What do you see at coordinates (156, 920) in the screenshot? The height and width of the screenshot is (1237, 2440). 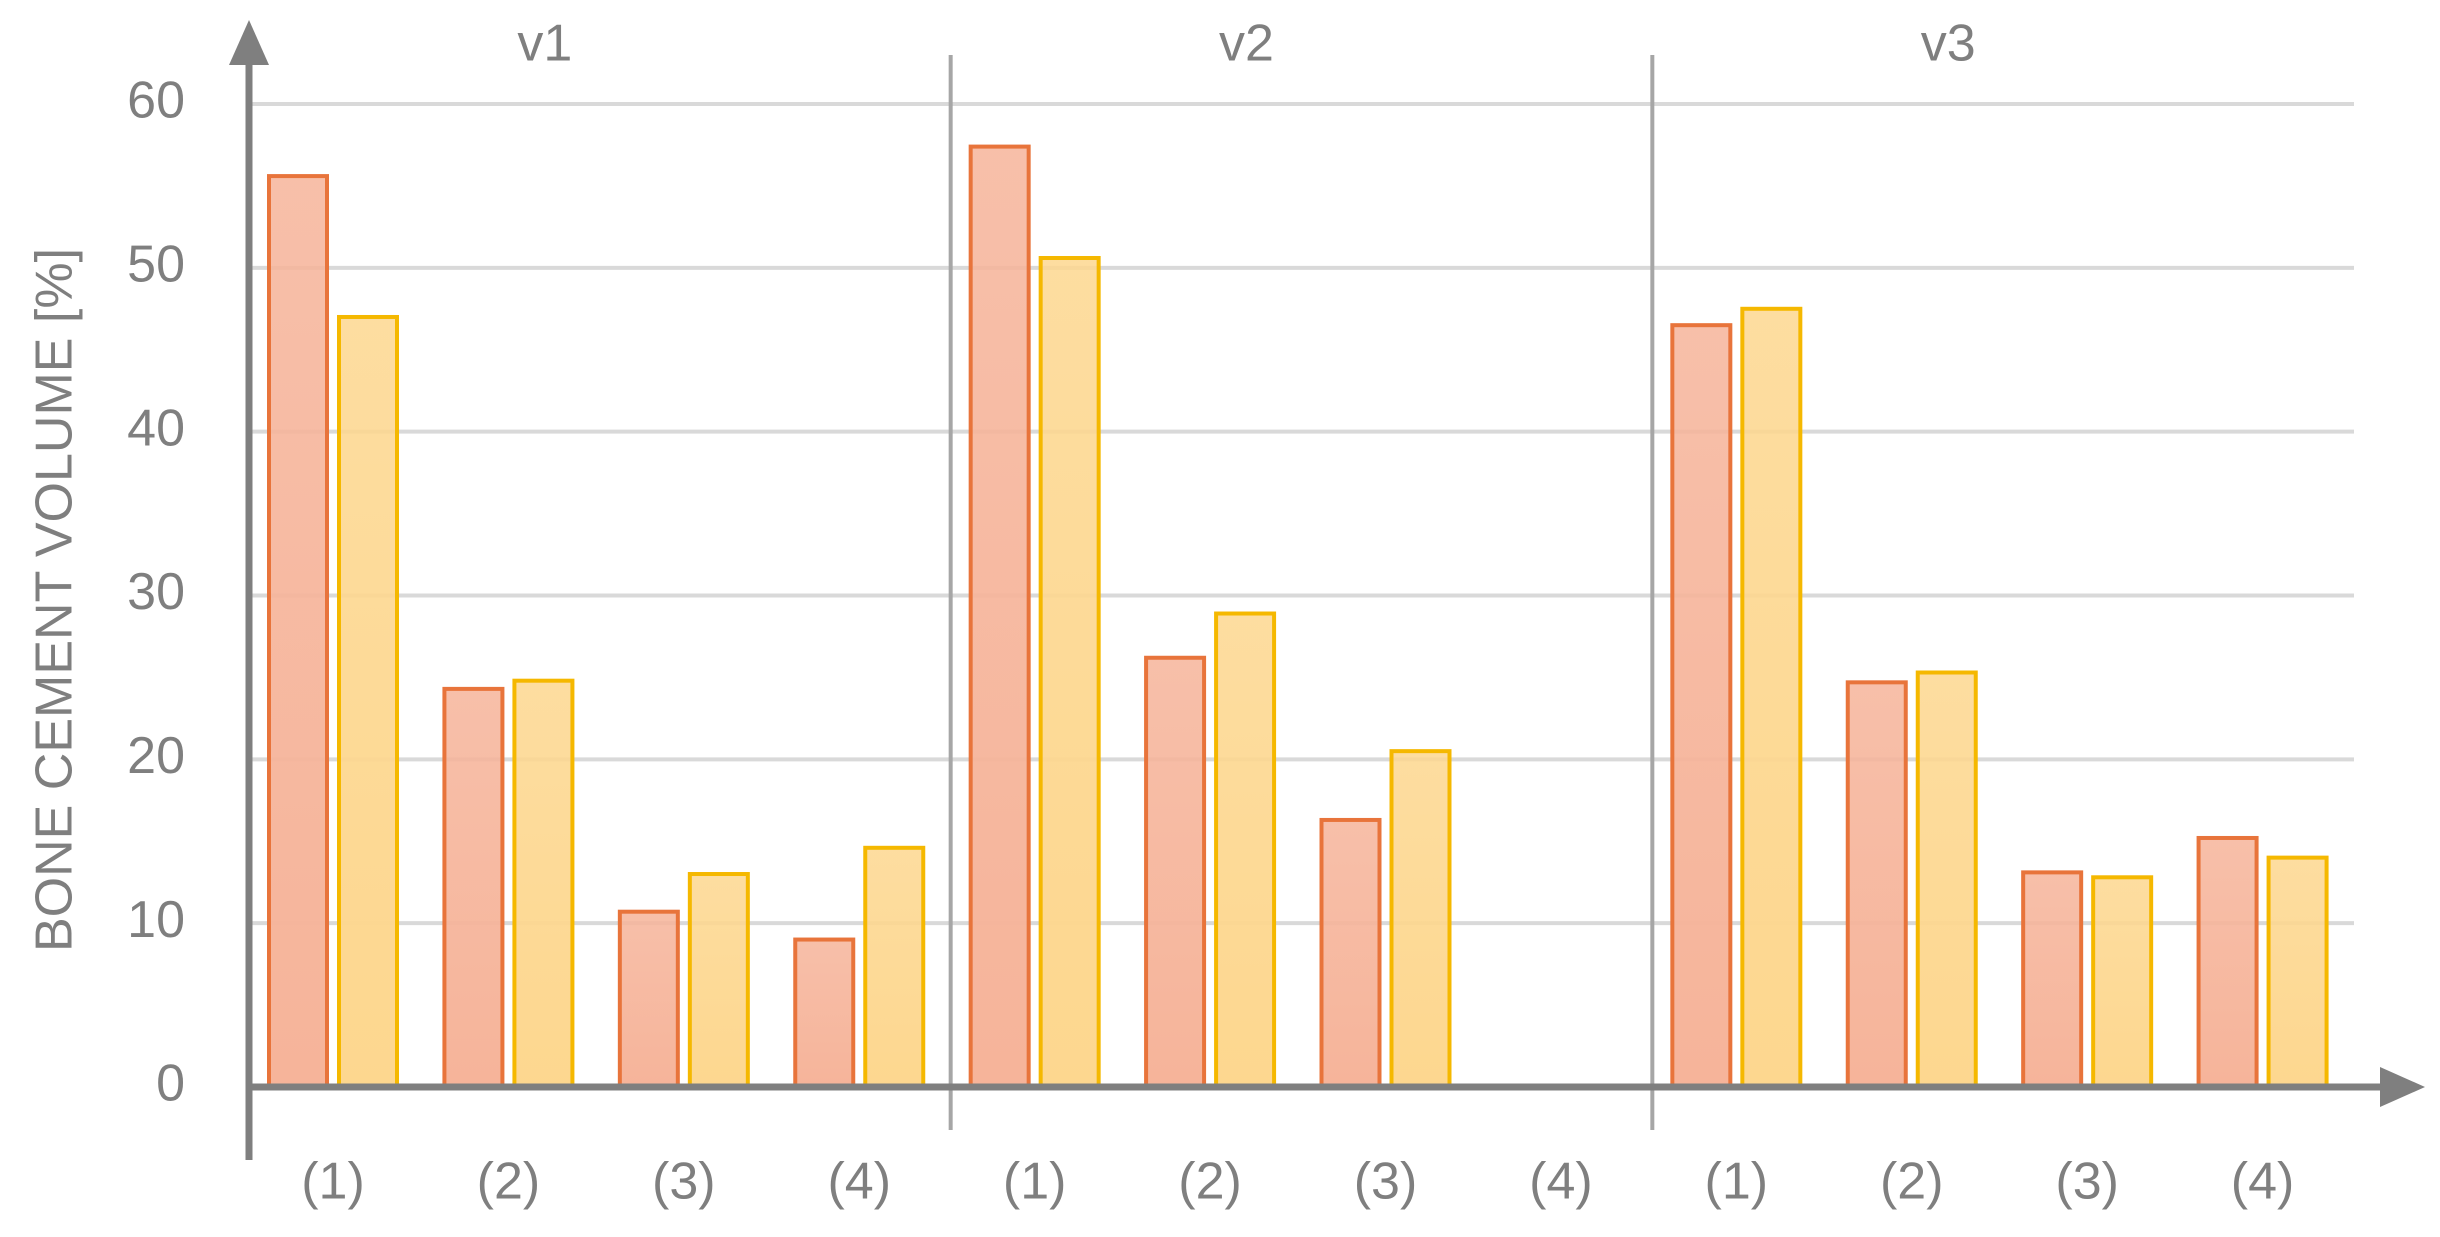 I see `y-tick-label: 10` at bounding box center [156, 920].